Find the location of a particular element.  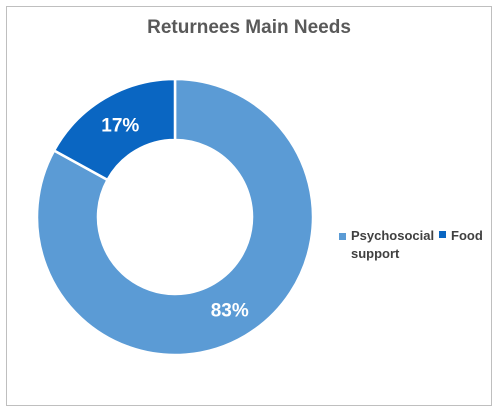

data-label-food: 17% is located at coordinates (120, 125).